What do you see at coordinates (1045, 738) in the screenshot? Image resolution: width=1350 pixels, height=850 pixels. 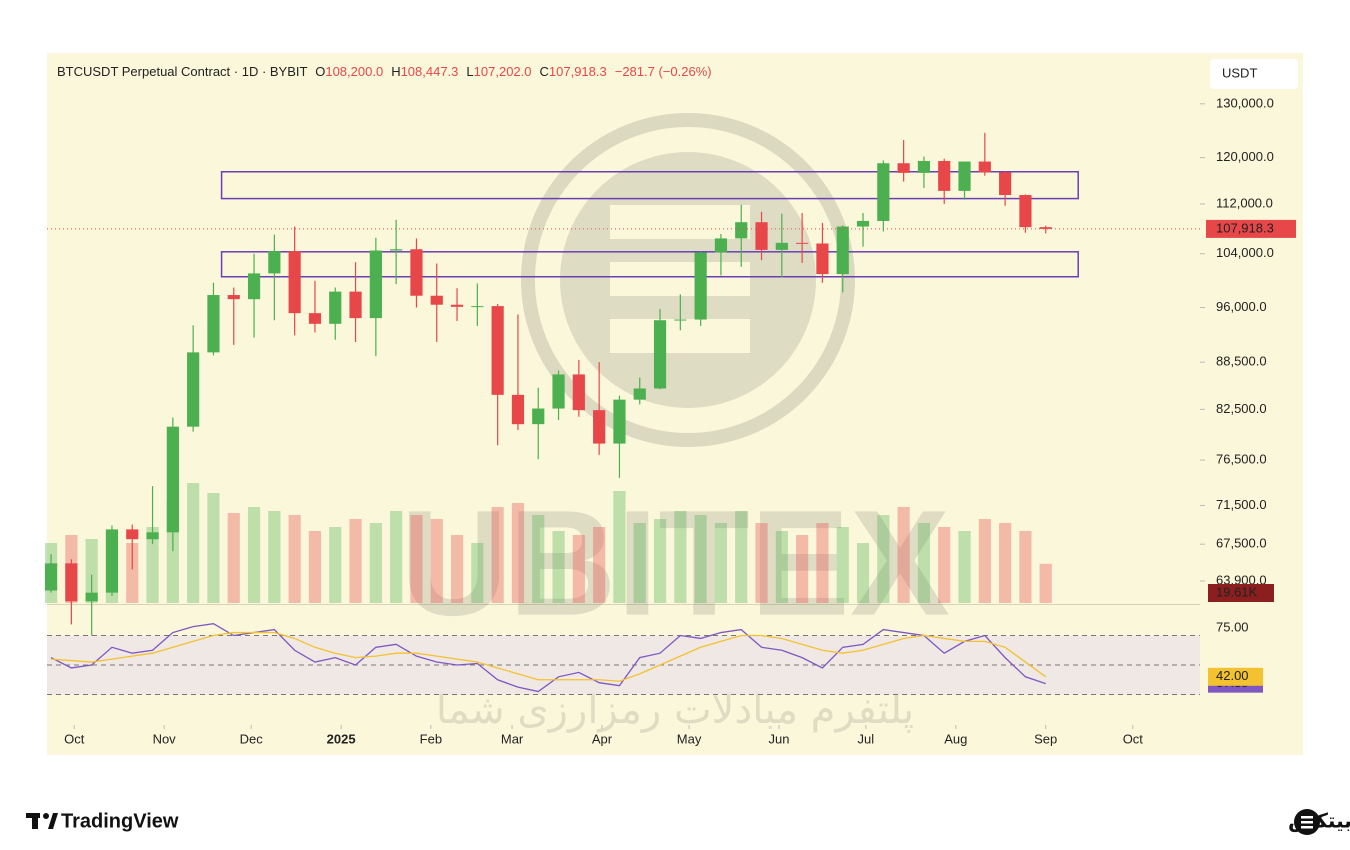 I see `x-tick-label: Sep` at bounding box center [1045, 738].